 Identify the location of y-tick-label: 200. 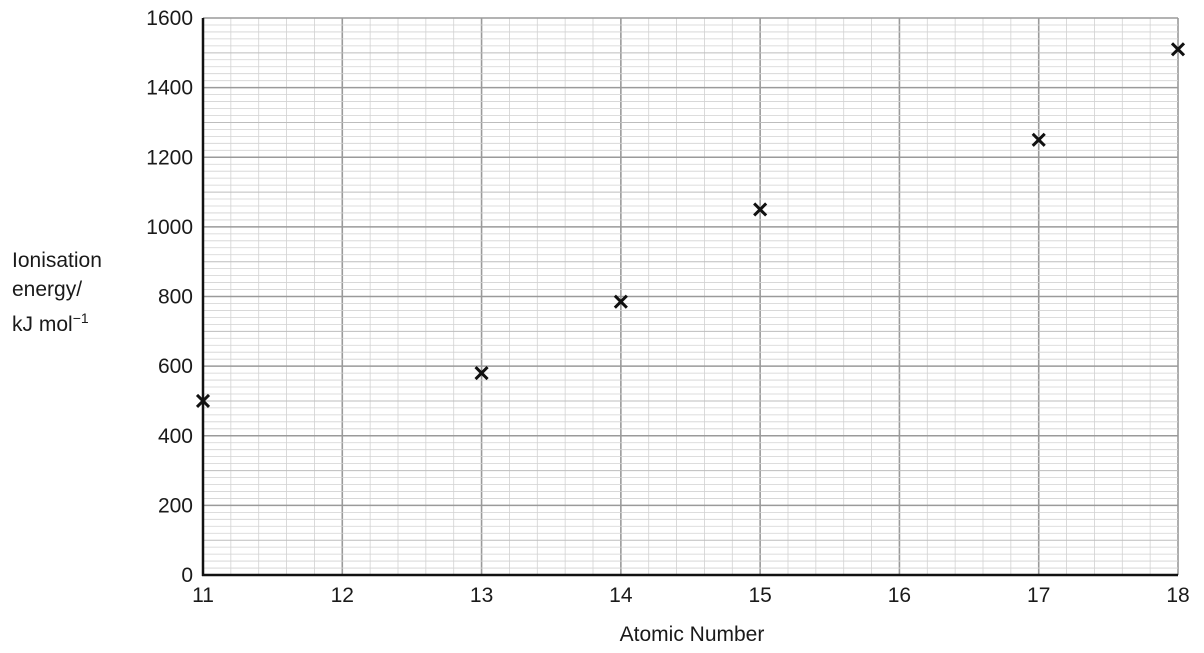
(175, 505).